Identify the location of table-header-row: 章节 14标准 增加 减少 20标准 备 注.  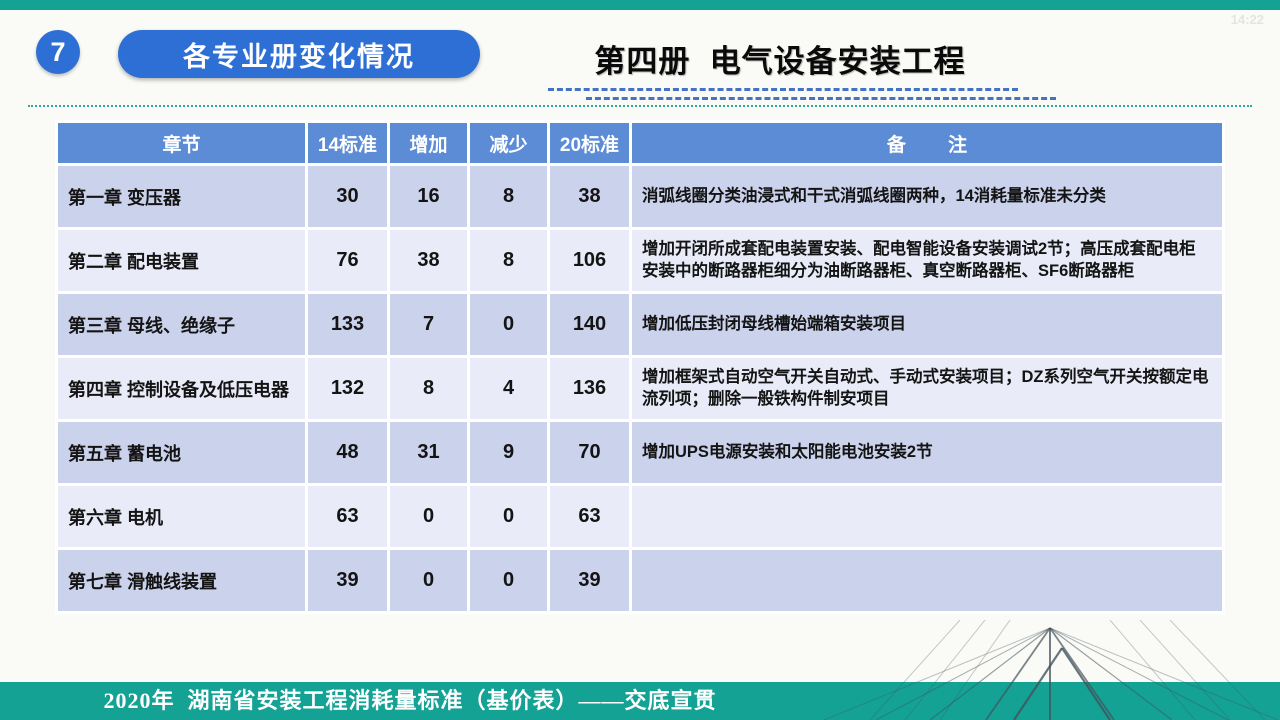
(640, 143).